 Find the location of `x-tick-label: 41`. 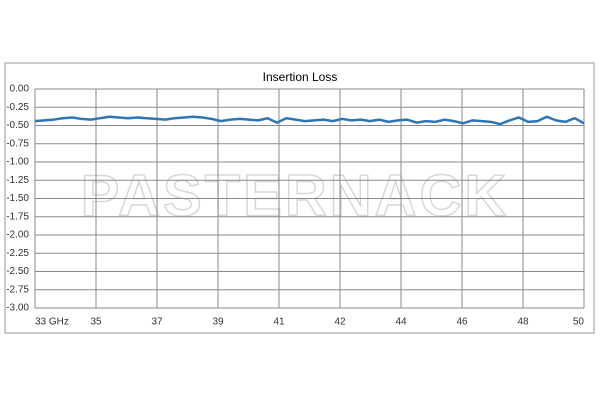

x-tick-label: 41 is located at coordinates (279, 322).